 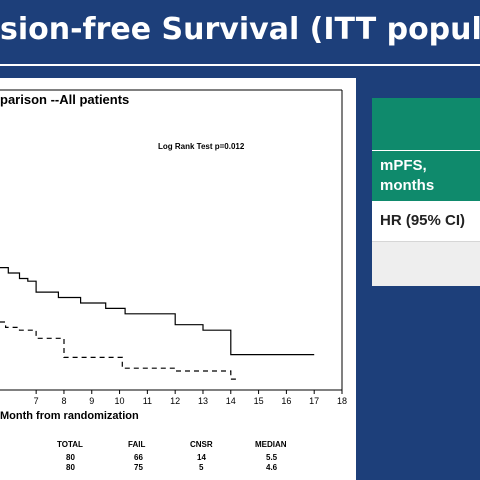 I want to click on table-row-mpfs: mPFS, months, so click(x=426, y=175).